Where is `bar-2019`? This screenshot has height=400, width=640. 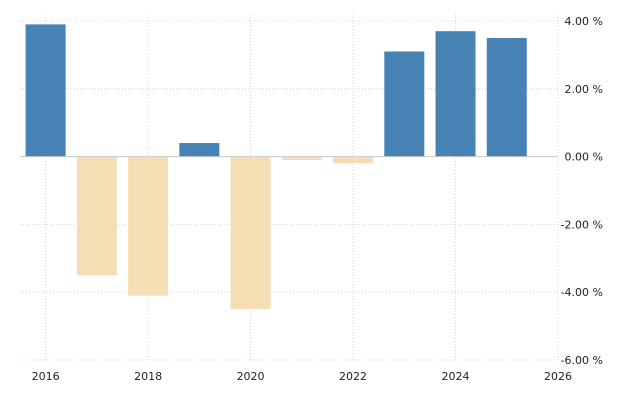 bar-2019 is located at coordinates (199, 150).